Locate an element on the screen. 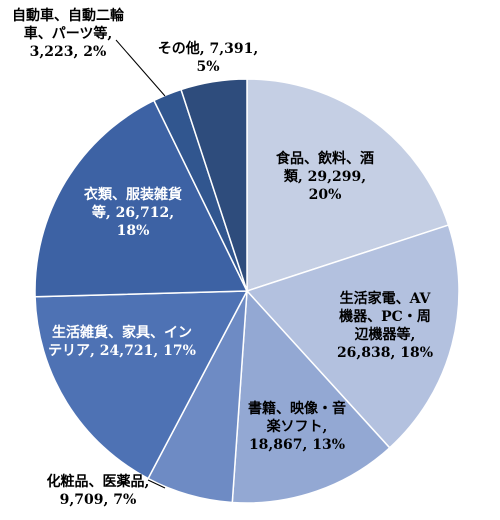 This screenshot has height=520, width=500. slice-label-7: 自動車、自動二輪車、パーツ等, 3,223, 2% is located at coordinates (68, 33).